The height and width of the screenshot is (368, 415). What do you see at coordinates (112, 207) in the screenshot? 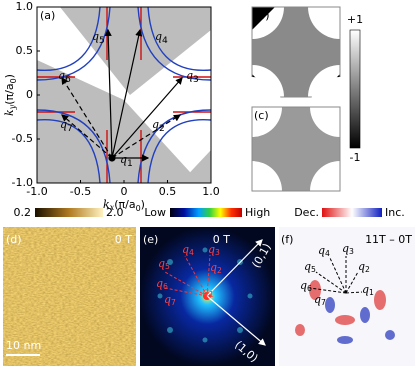
I see `k-sub: x` at bounding box center [112, 207].